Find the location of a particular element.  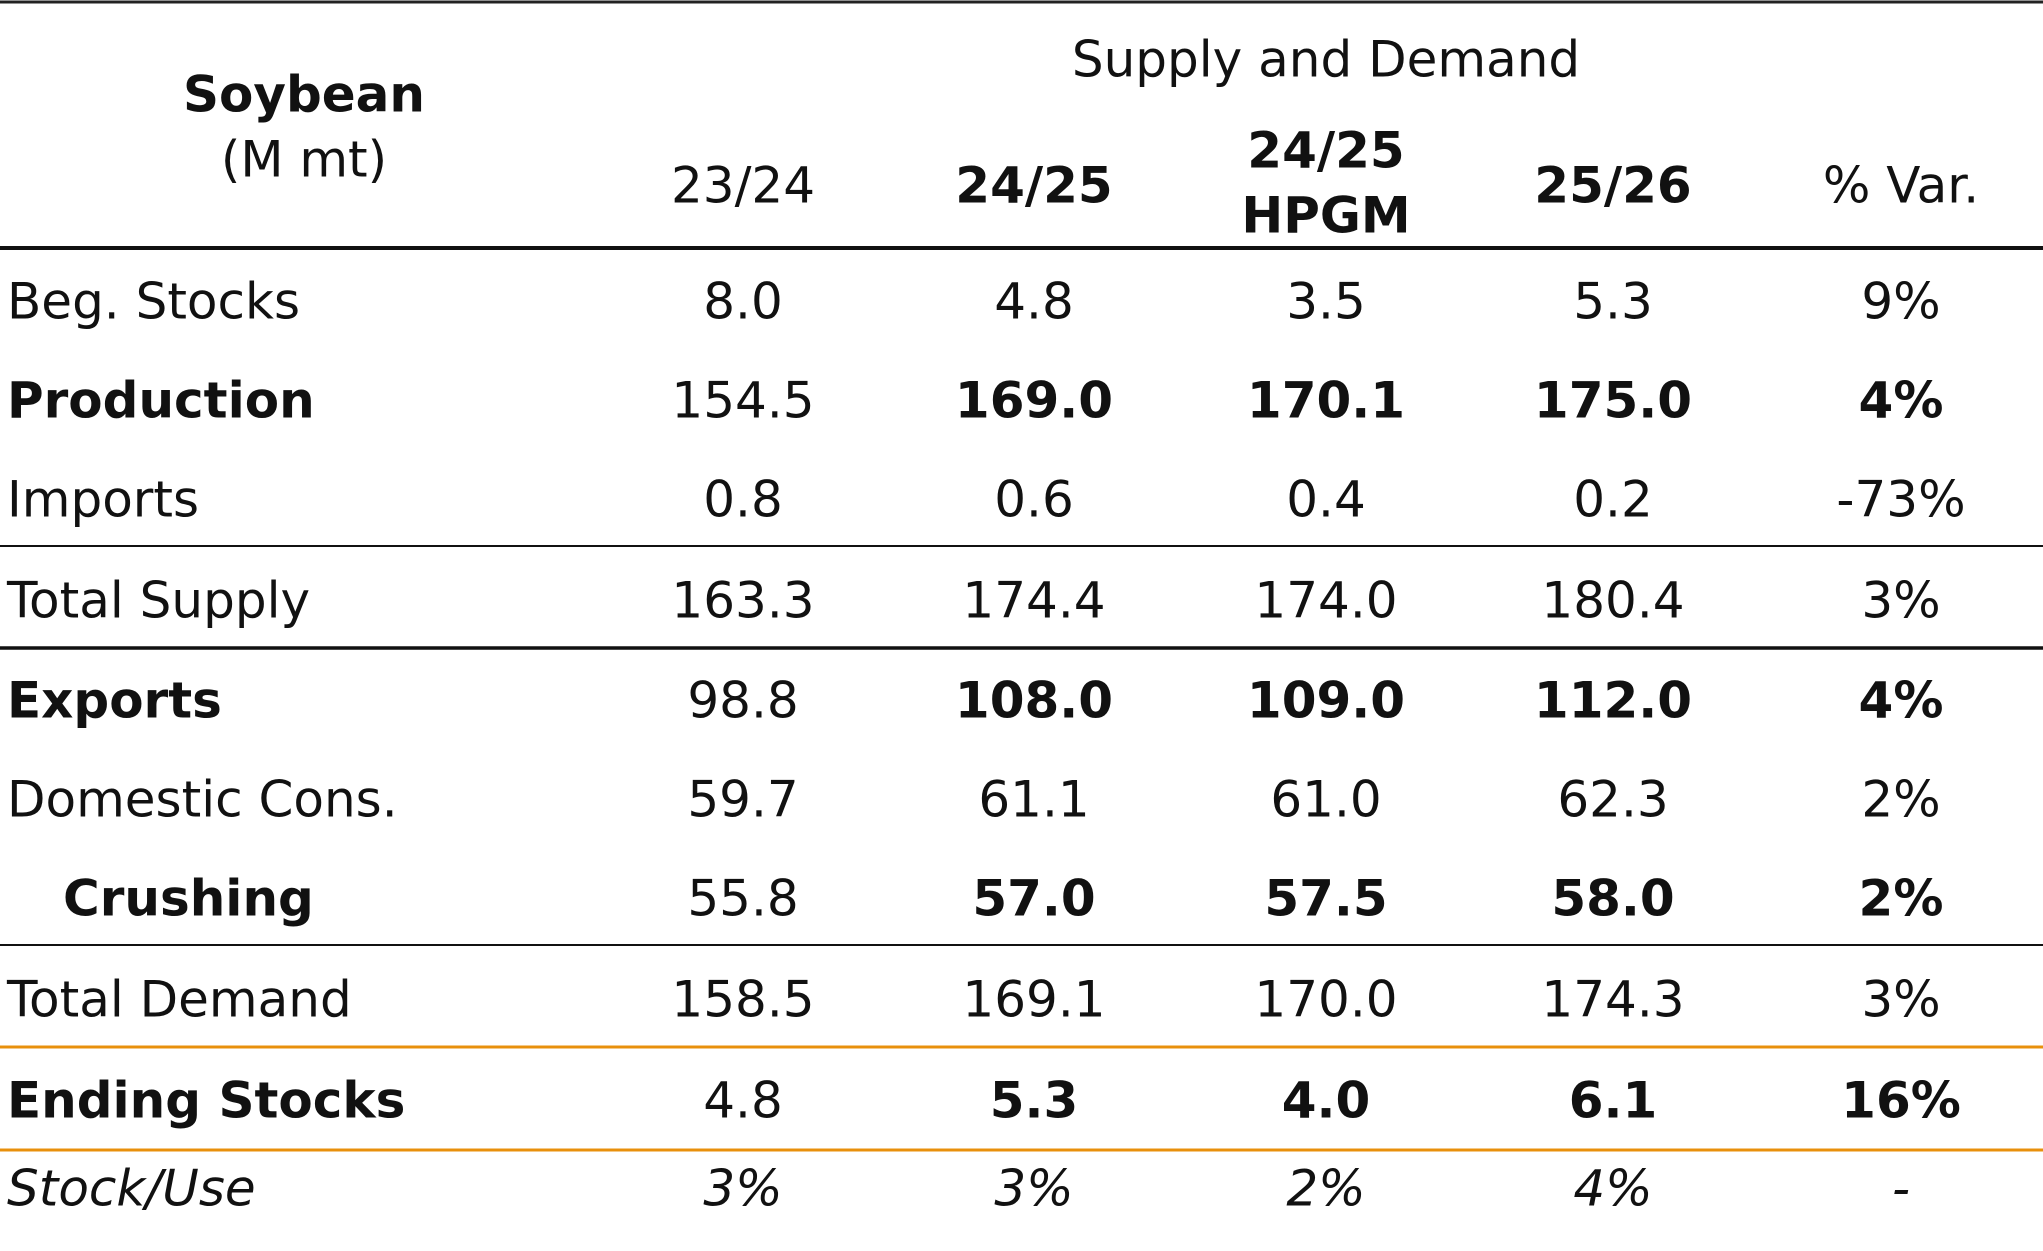

row-label: Domestic Cons. is located at coordinates (202, 800).